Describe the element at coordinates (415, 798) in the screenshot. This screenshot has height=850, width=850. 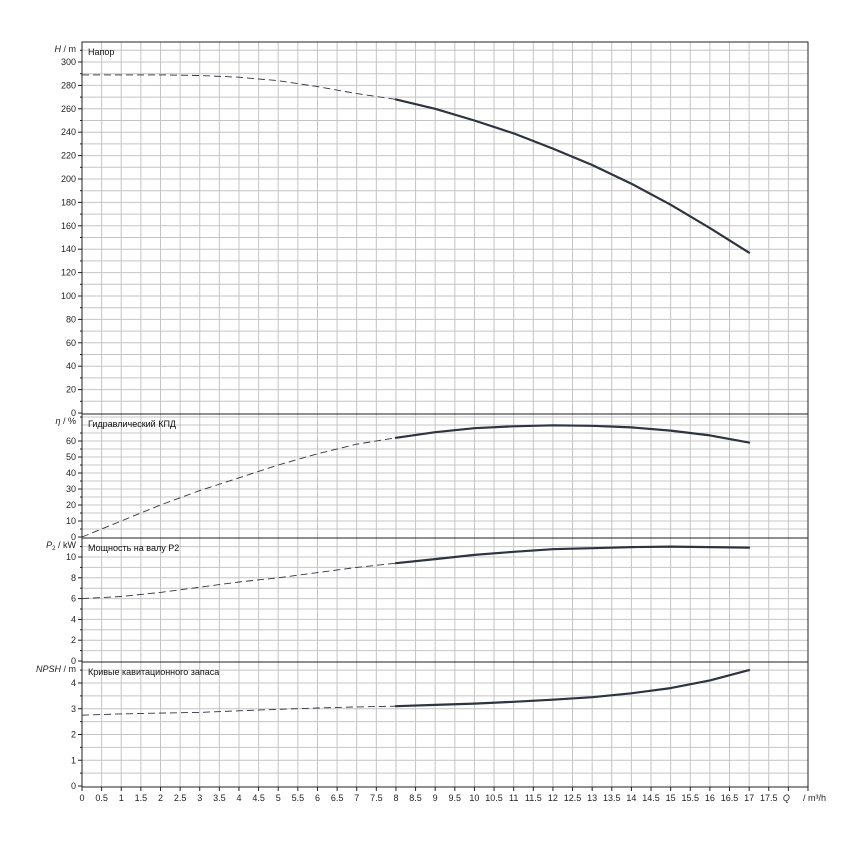
I see `x-tick-label: 8.5` at that location.